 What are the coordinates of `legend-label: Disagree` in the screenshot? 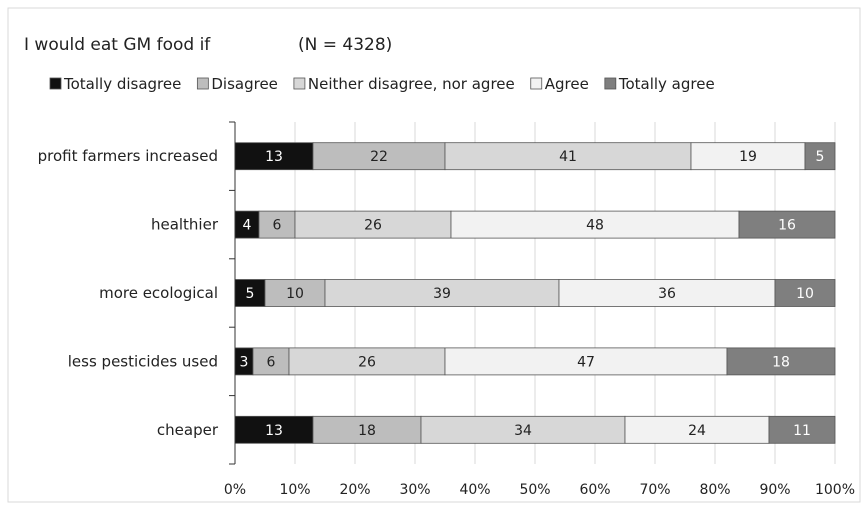 It's located at (244, 84).